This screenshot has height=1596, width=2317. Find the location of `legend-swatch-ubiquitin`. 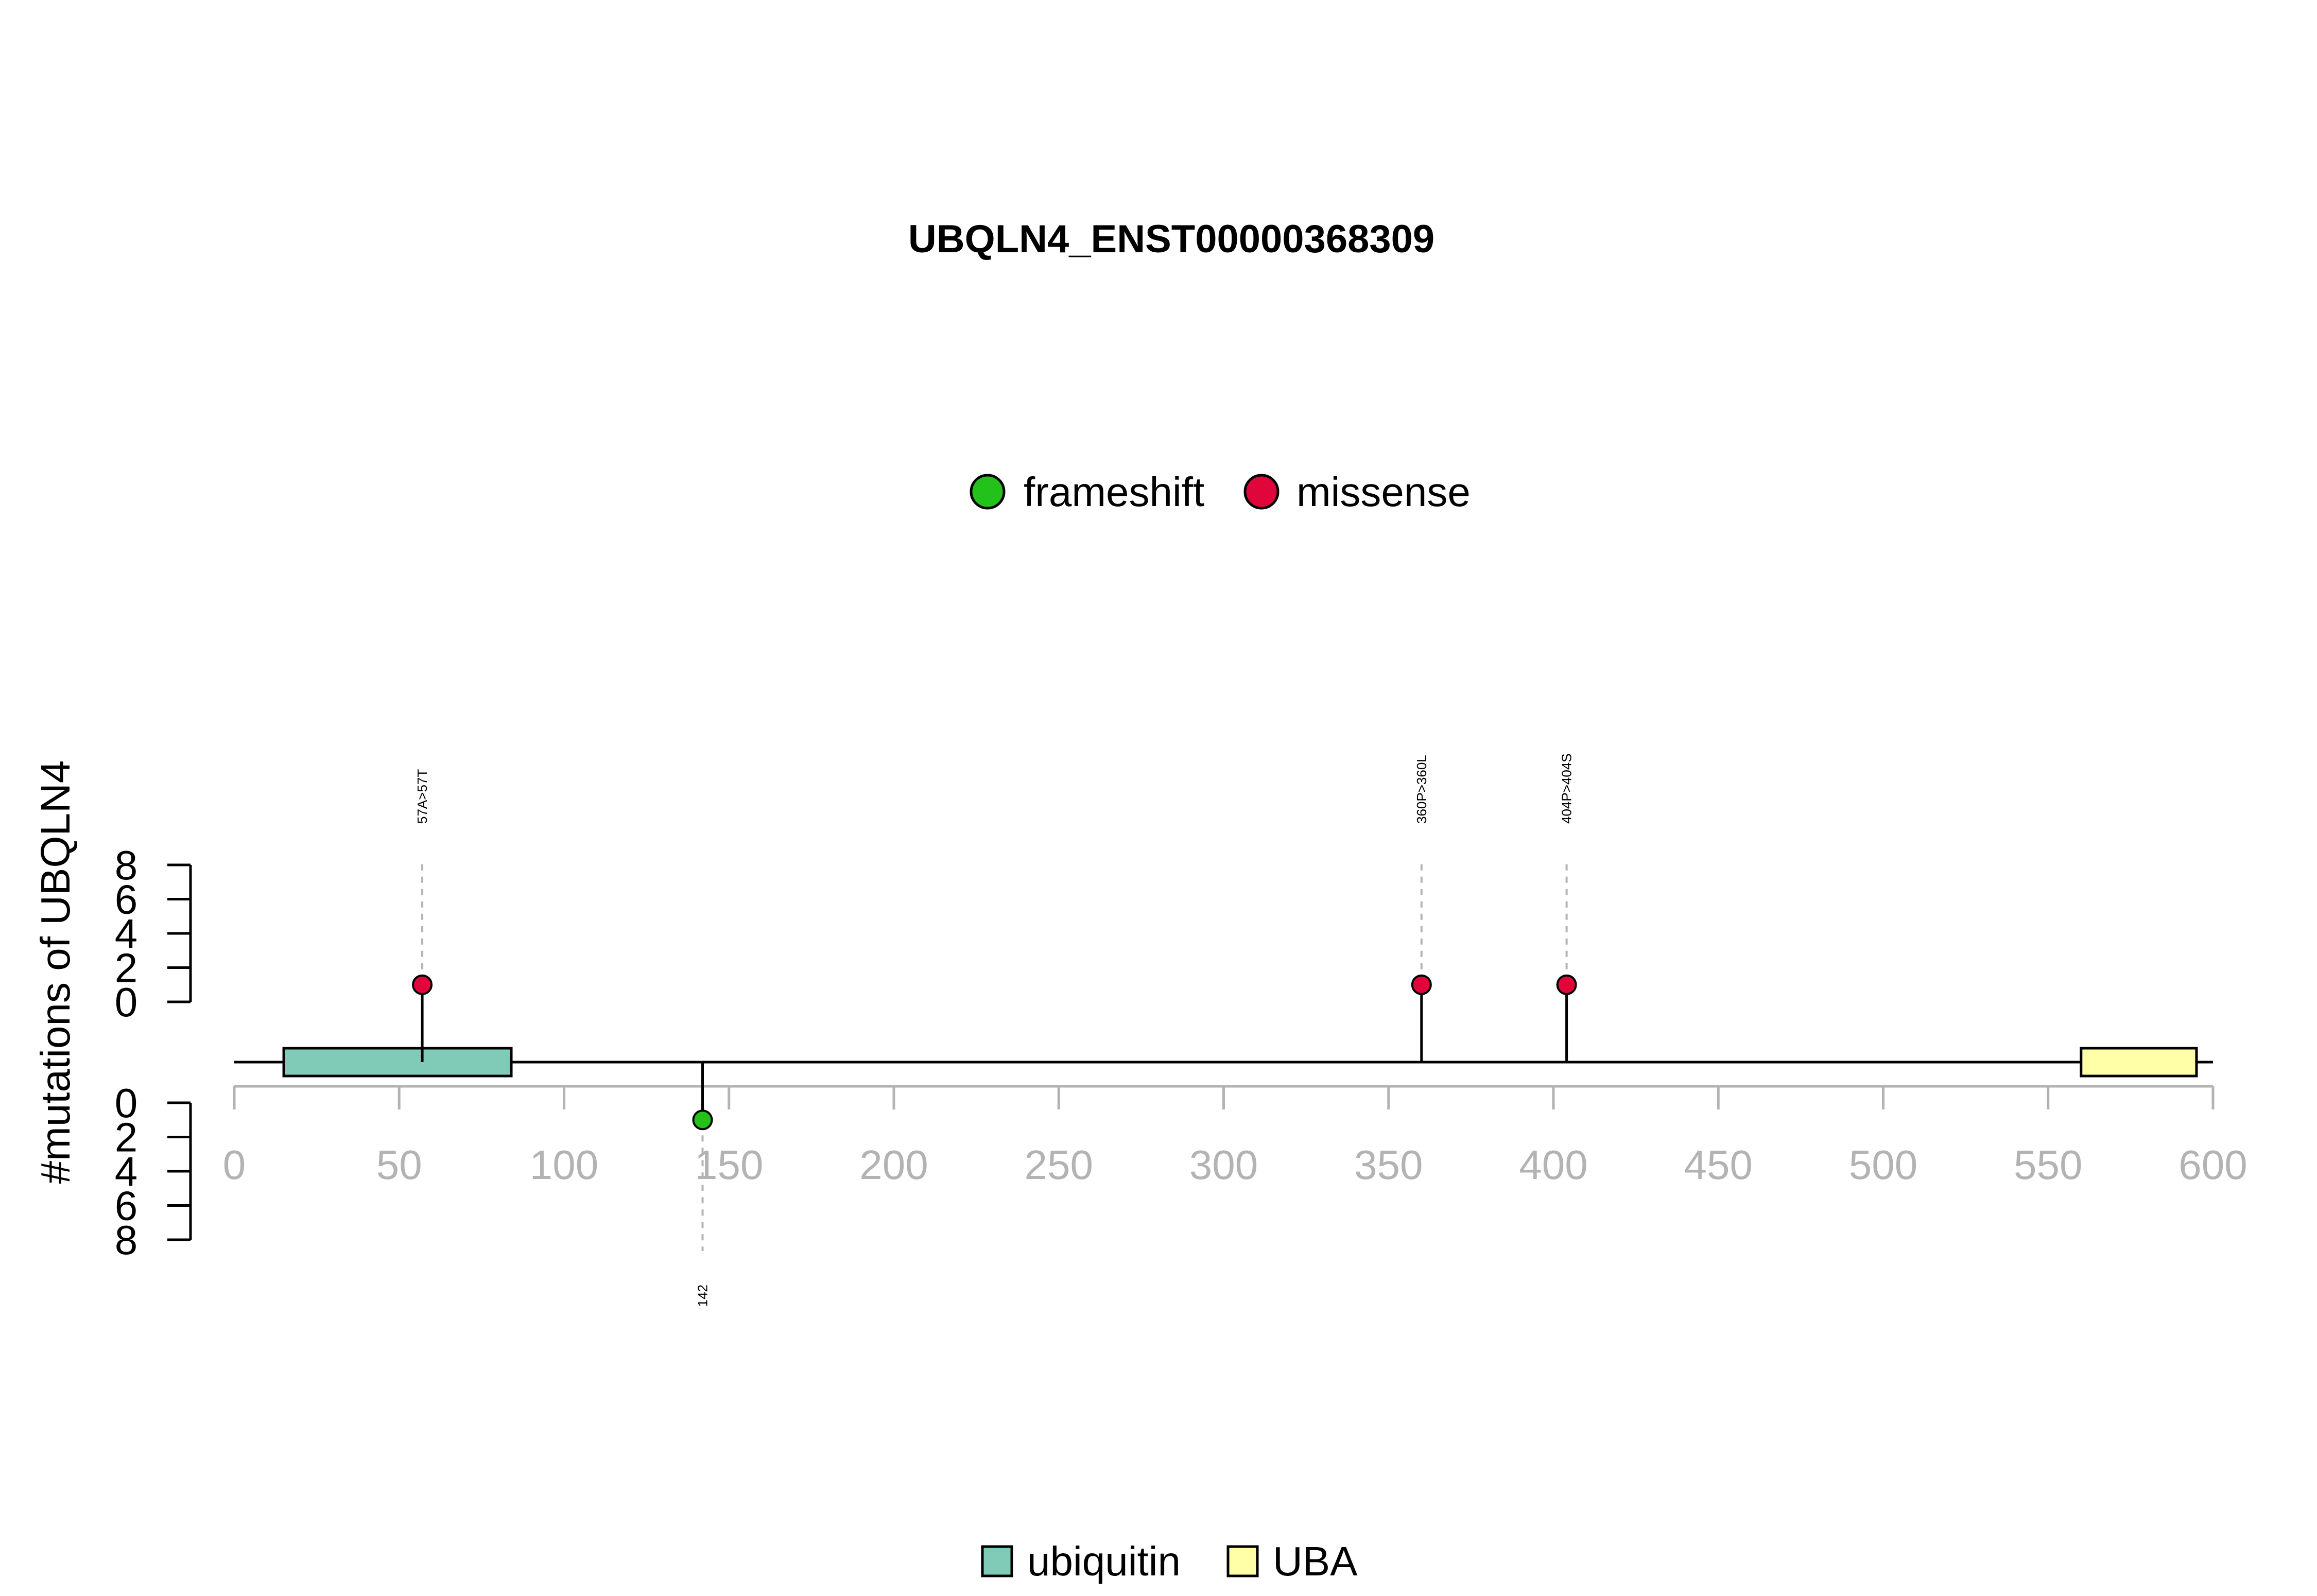

legend-swatch-ubiquitin is located at coordinates (997, 1561).